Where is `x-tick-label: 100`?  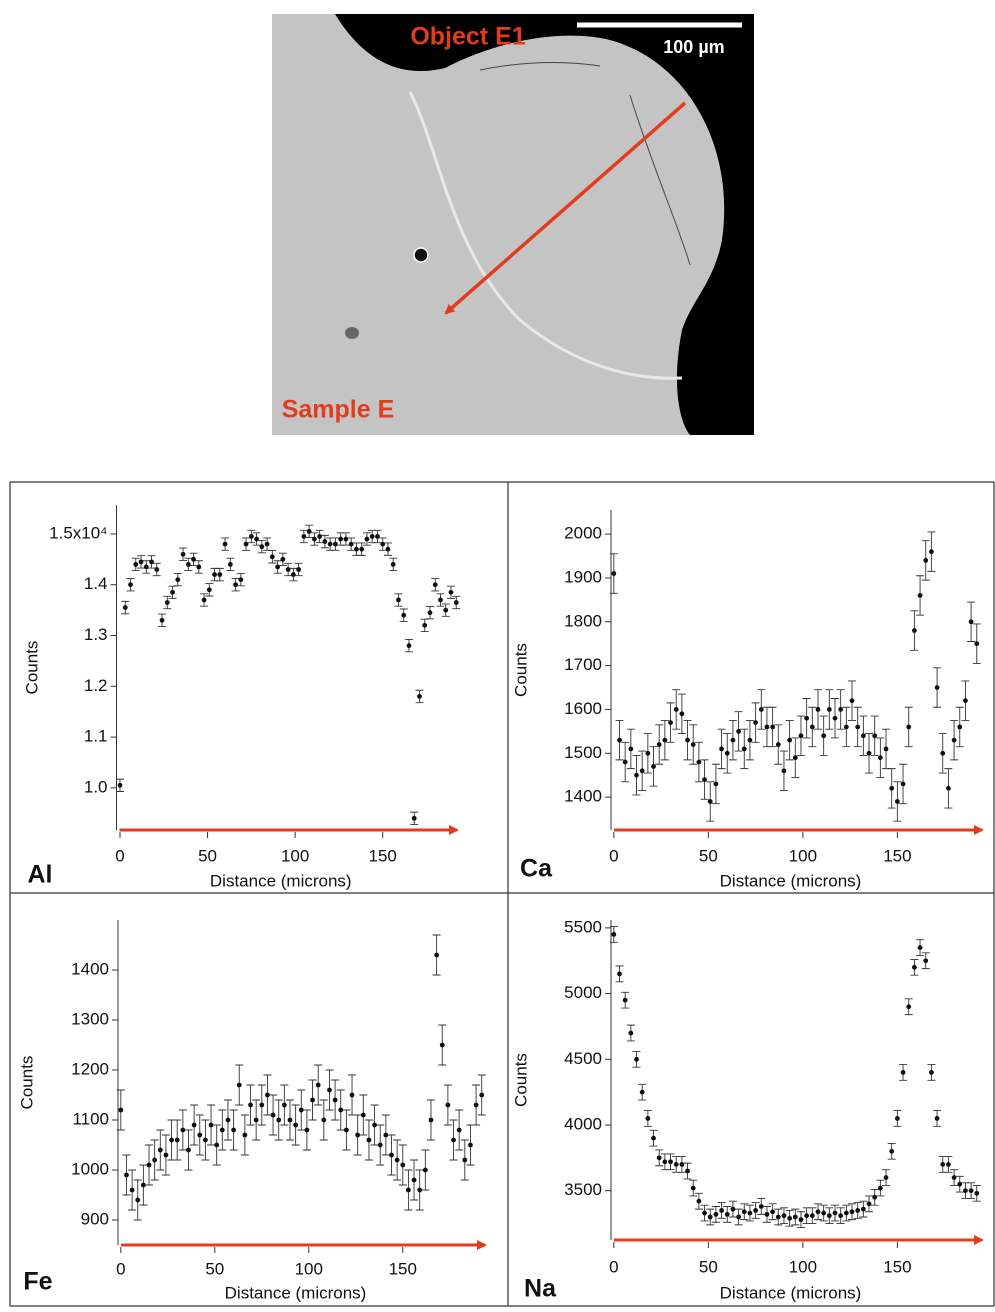
x-tick-label: 100 is located at coordinates (803, 1266).